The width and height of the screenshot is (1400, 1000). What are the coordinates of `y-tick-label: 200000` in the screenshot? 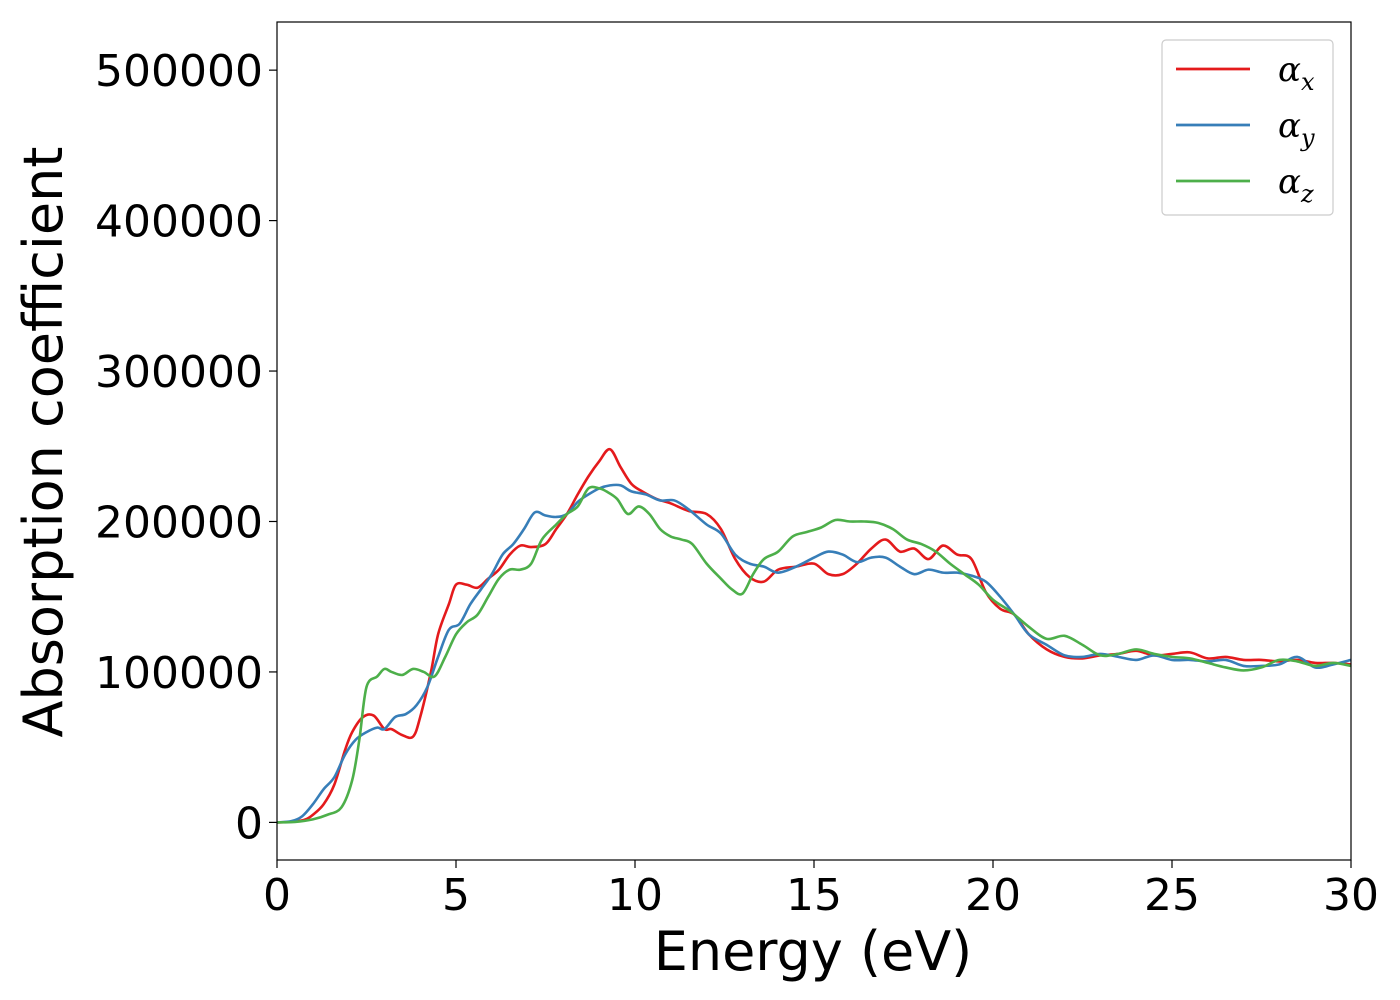 It's located at (179, 522).